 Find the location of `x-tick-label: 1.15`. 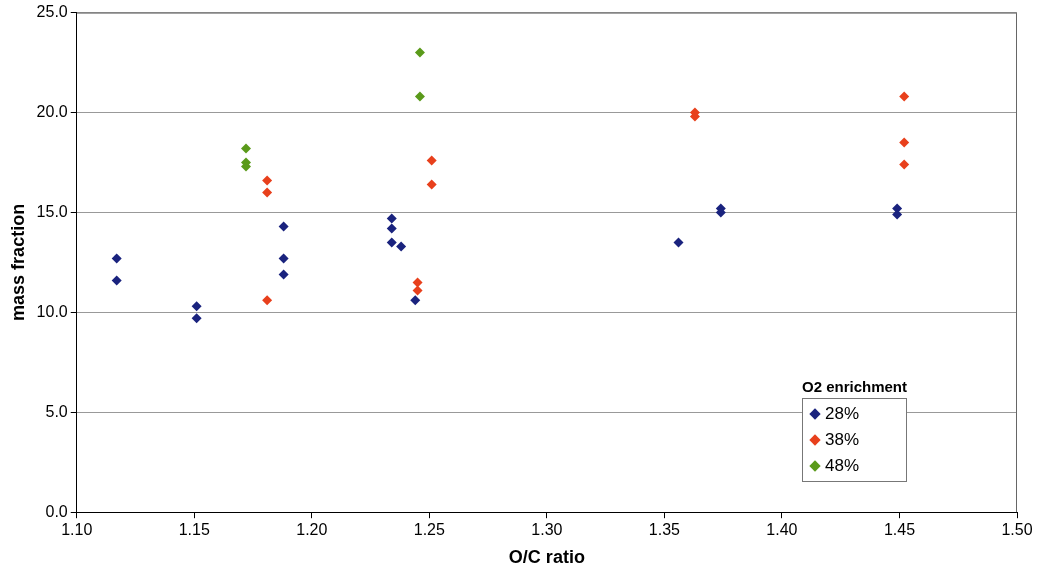

x-tick-label: 1.15 is located at coordinates (194, 530).